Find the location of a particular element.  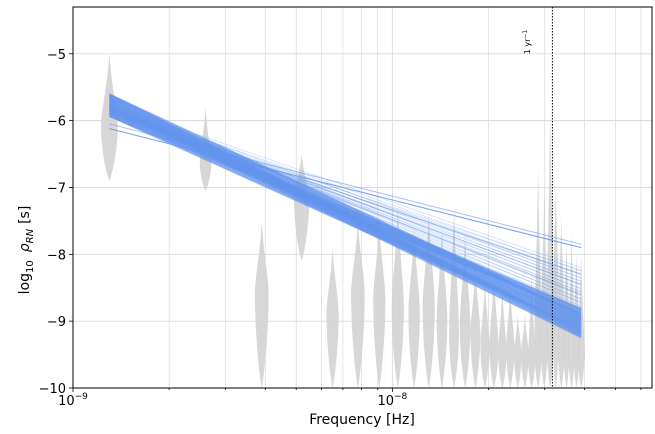

y-axis-label: log10ρRN[s] is located at coordinates (26, 250).